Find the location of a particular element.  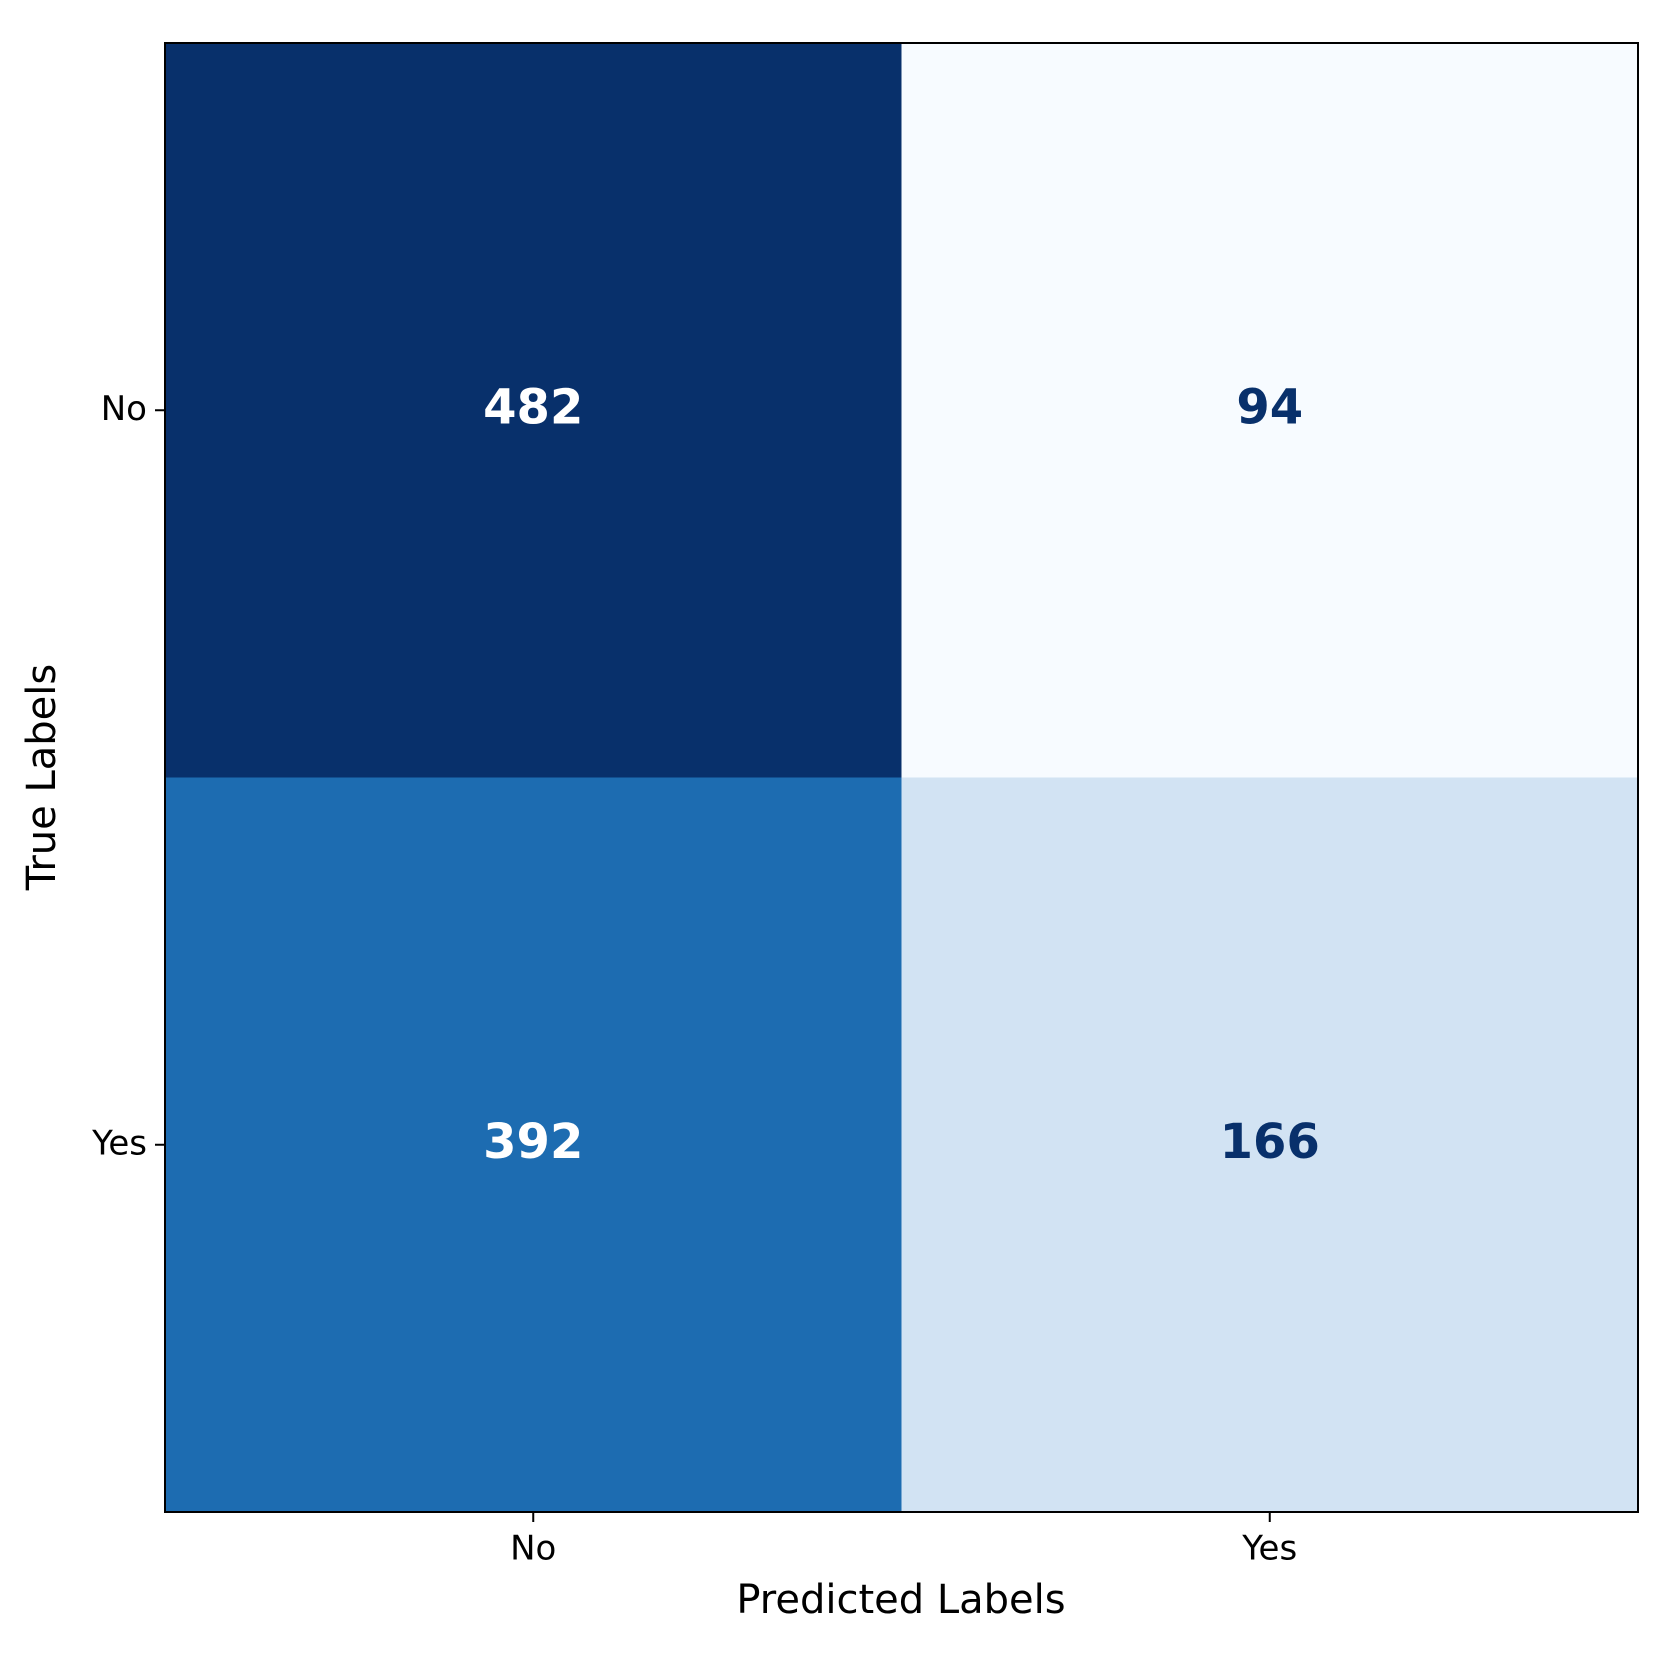

x-tick-label: No is located at coordinates (533, 1549).